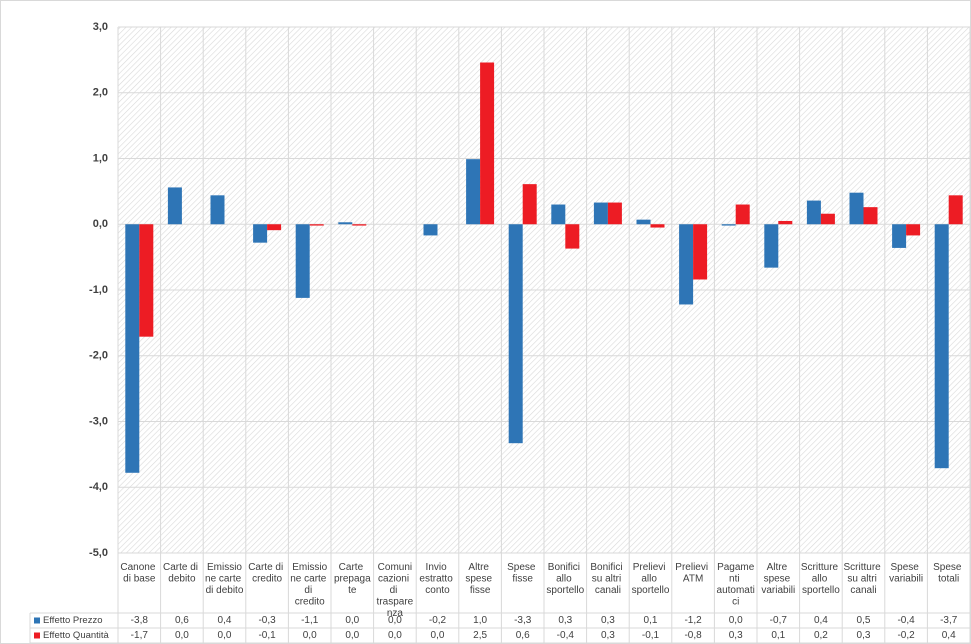 This screenshot has height=644, width=971. What do you see at coordinates (98, 290) in the screenshot?
I see `y-tick-label: -1,0` at bounding box center [98, 290].